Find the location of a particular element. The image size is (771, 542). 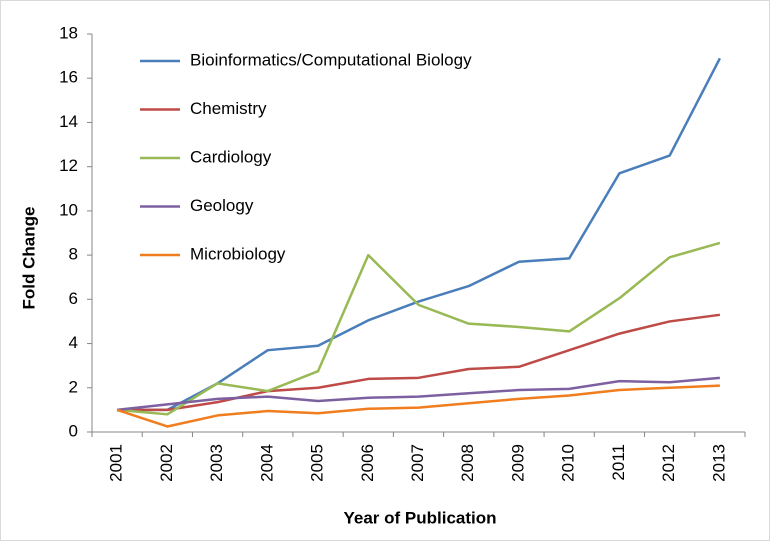

legend-label: Chemistry is located at coordinates (228, 108).